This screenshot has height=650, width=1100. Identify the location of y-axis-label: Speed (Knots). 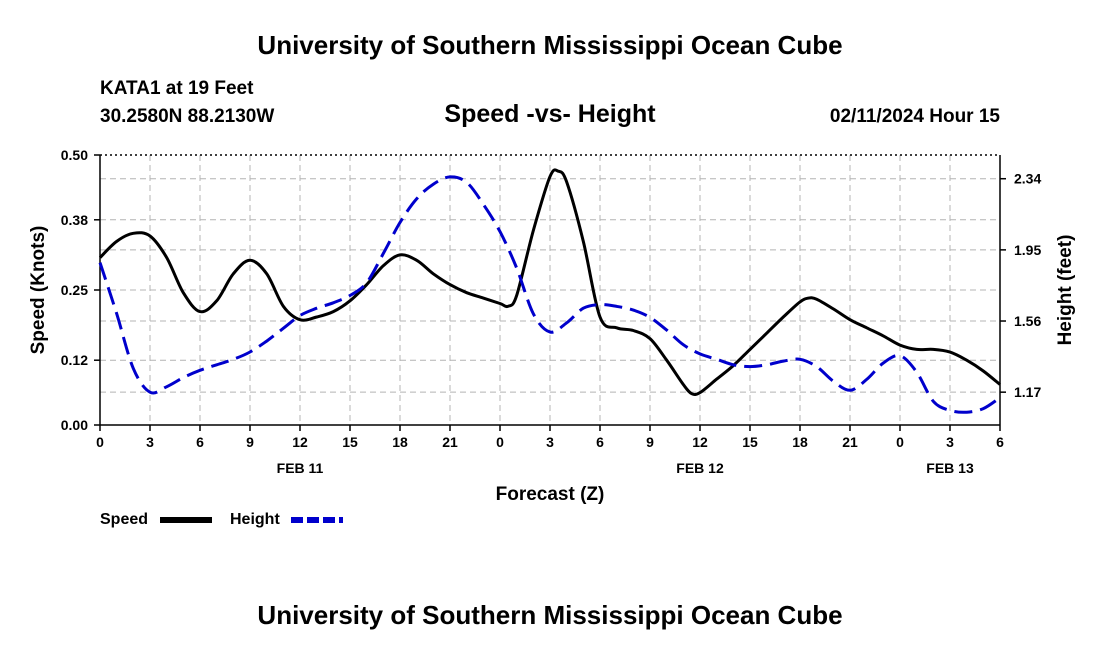
(38, 290).